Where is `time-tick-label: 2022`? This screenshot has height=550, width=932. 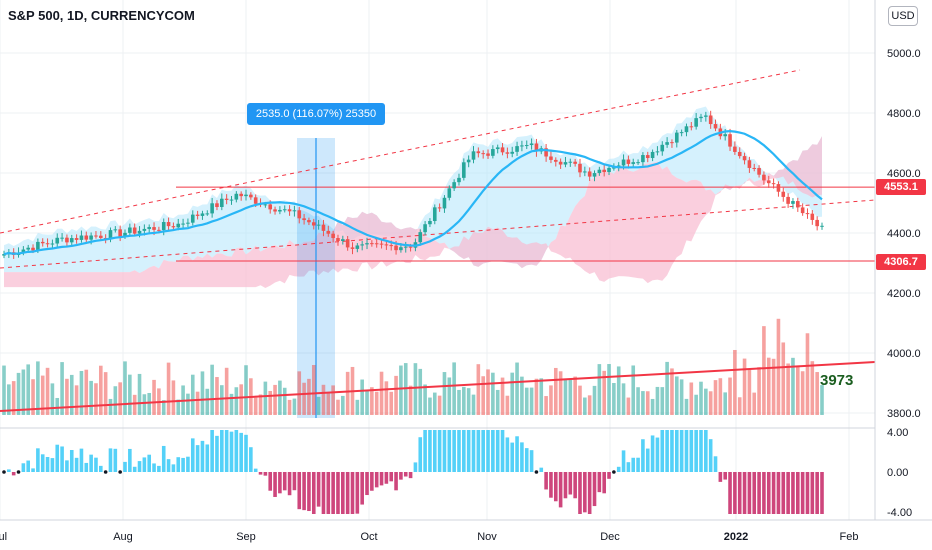 time-tick-label: 2022 is located at coordinates (736, 537).